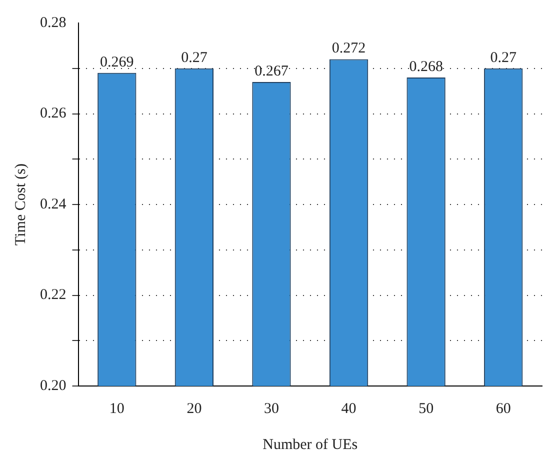 The image size is (560, 466). I want to click on data-label: 0.269, so click(117, 62).